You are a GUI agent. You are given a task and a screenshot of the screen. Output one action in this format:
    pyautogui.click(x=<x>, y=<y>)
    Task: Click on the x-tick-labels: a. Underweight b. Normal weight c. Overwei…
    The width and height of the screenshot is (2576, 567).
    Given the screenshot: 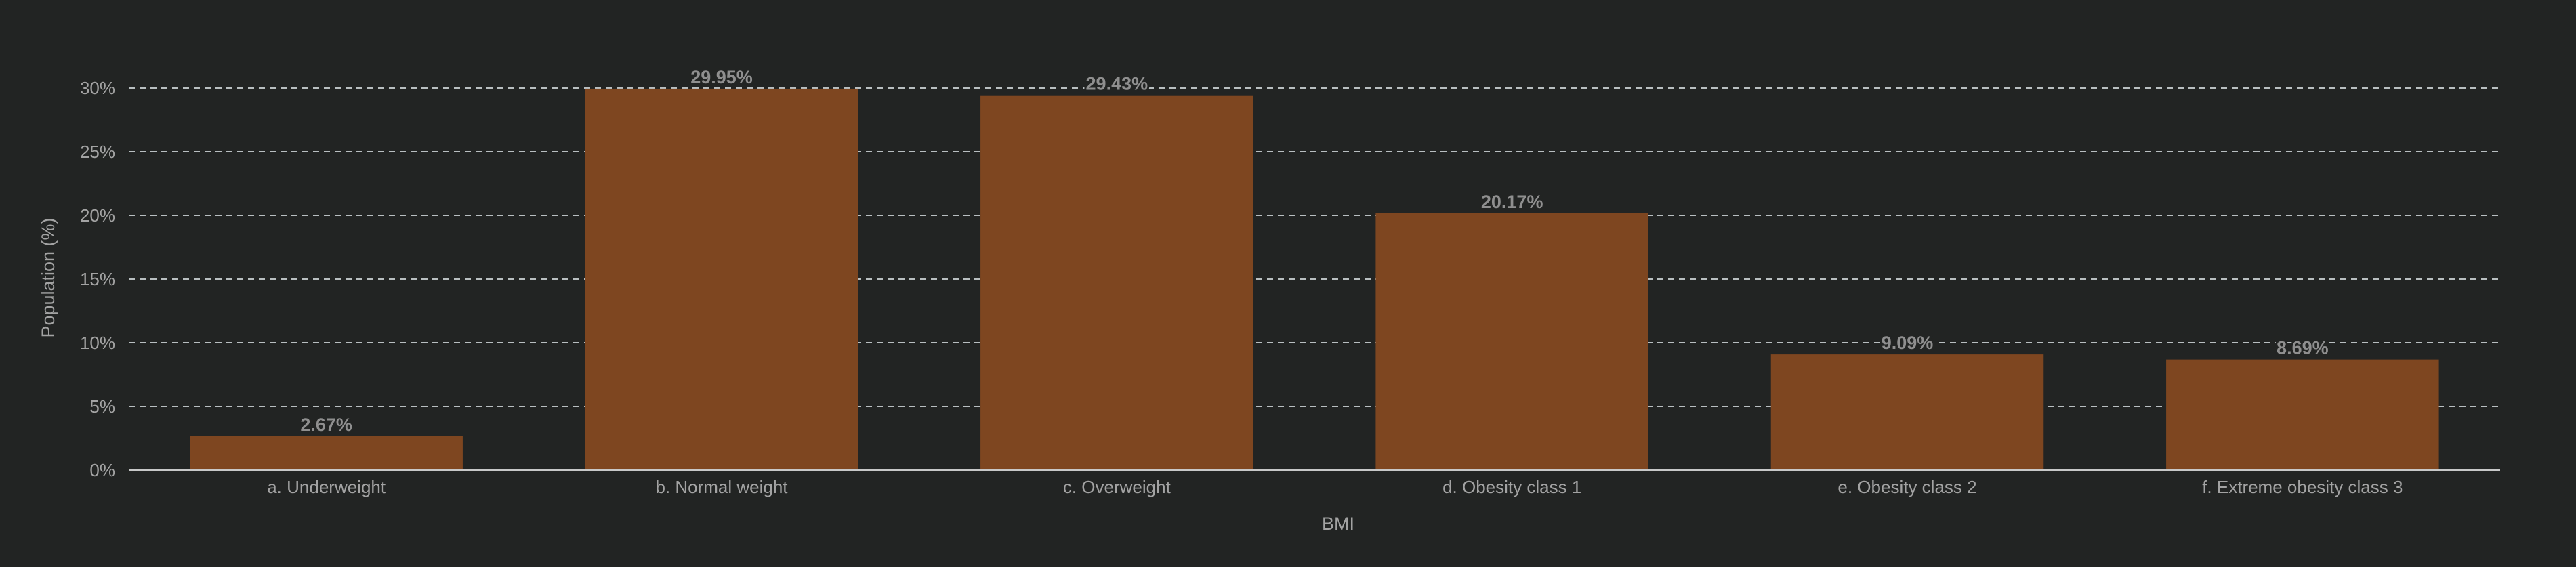 What is the action you would take?
    pyautogui.click(x=1335, y=487)
    